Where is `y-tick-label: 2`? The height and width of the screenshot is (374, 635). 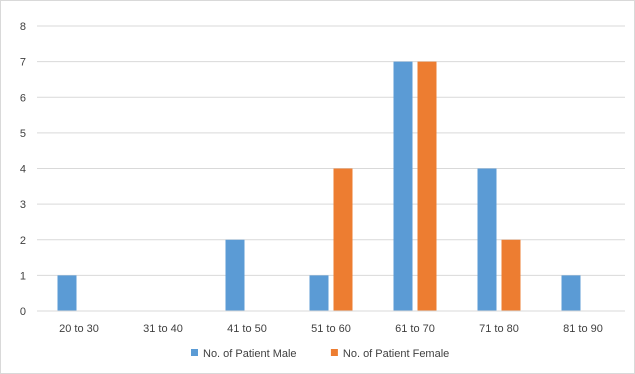 y-tick-label: 2 is located at coordinates (23, 241).